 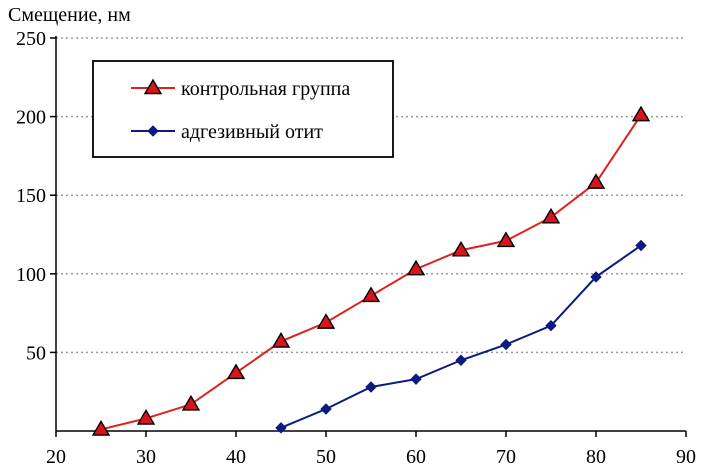 What do you see at coordinates (371, 457) in the screenshot?
I see `x-tick-labels: 20 30 40 50 60 70 80 90` at bounding box center [371, 457].